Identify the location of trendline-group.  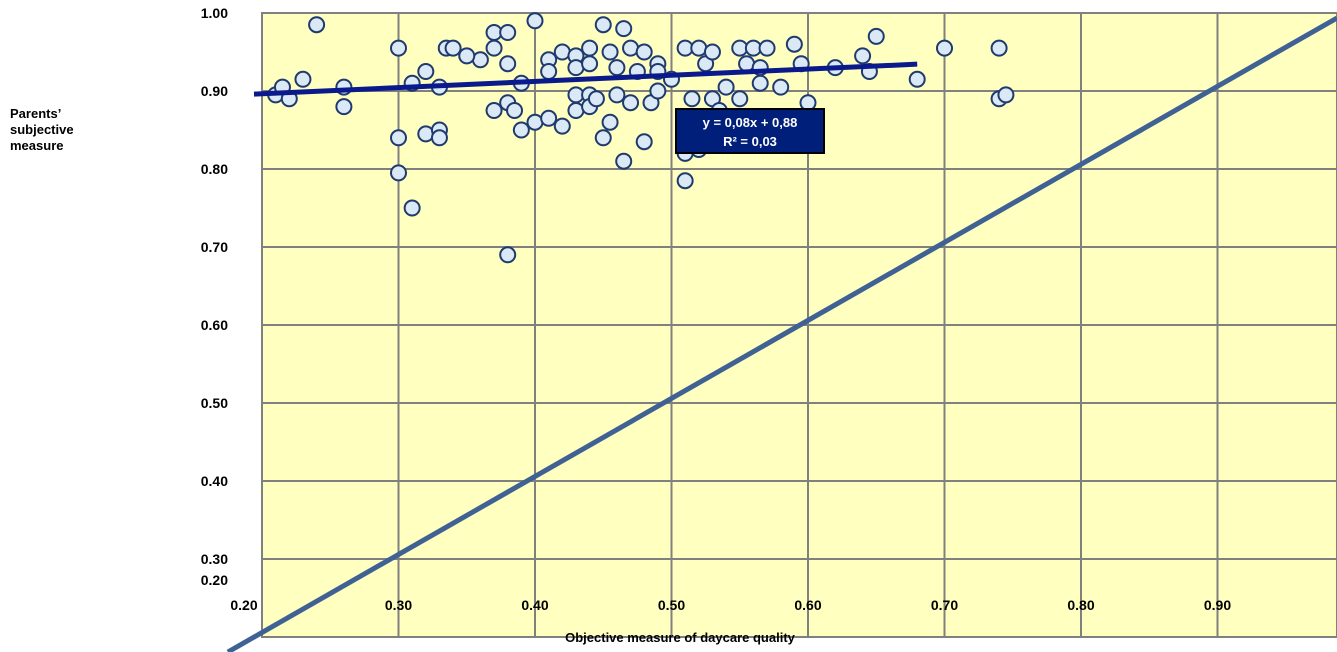
(585, 79).